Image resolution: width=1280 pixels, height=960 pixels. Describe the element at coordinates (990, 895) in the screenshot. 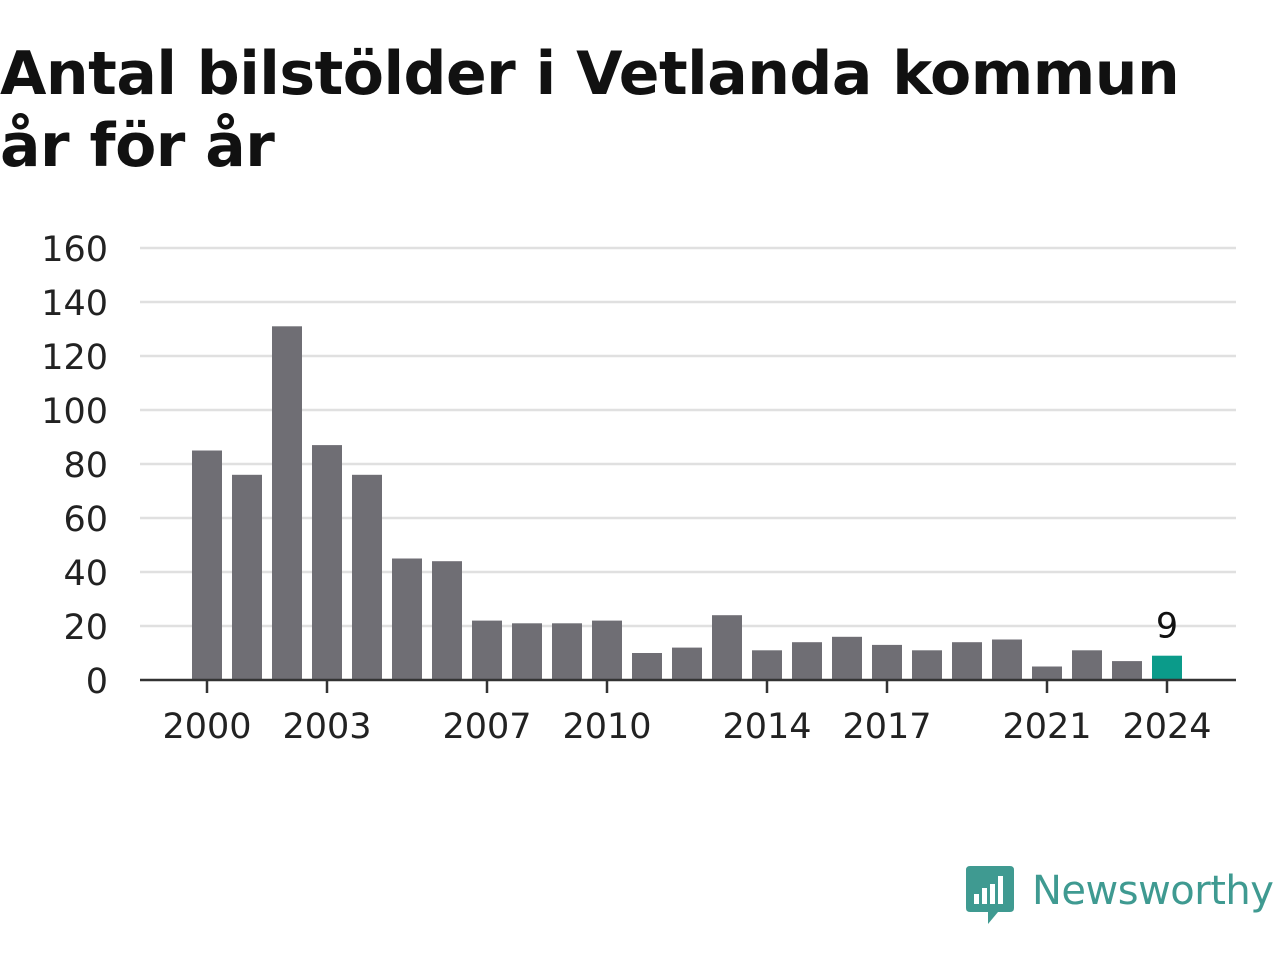

I see `bar-chart-speech-bubble-icon` at that location.